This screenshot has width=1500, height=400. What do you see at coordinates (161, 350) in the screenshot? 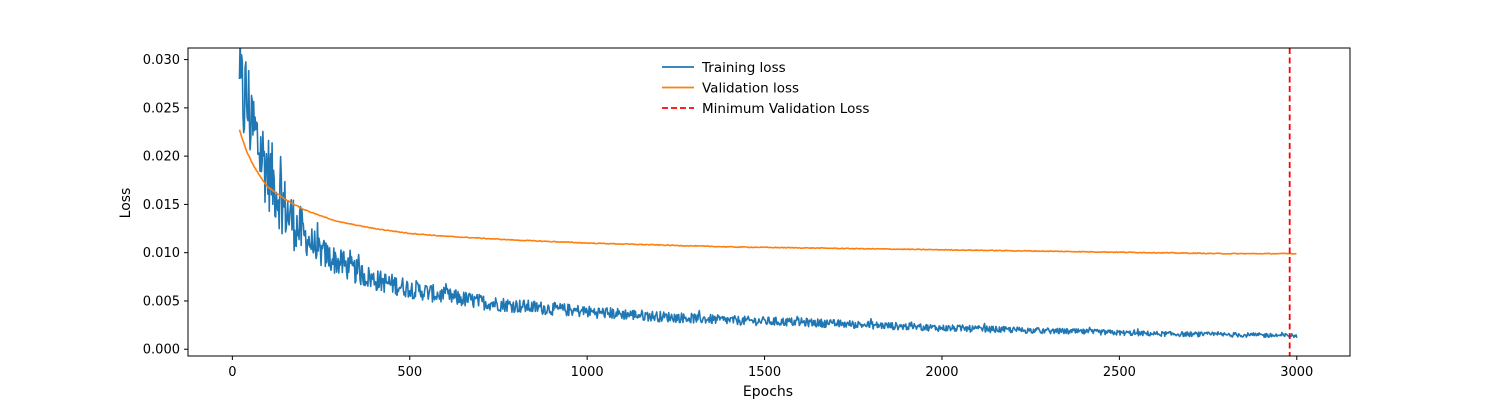
I see `y-tick-label: 0.000` at bounding box center [161, 350].